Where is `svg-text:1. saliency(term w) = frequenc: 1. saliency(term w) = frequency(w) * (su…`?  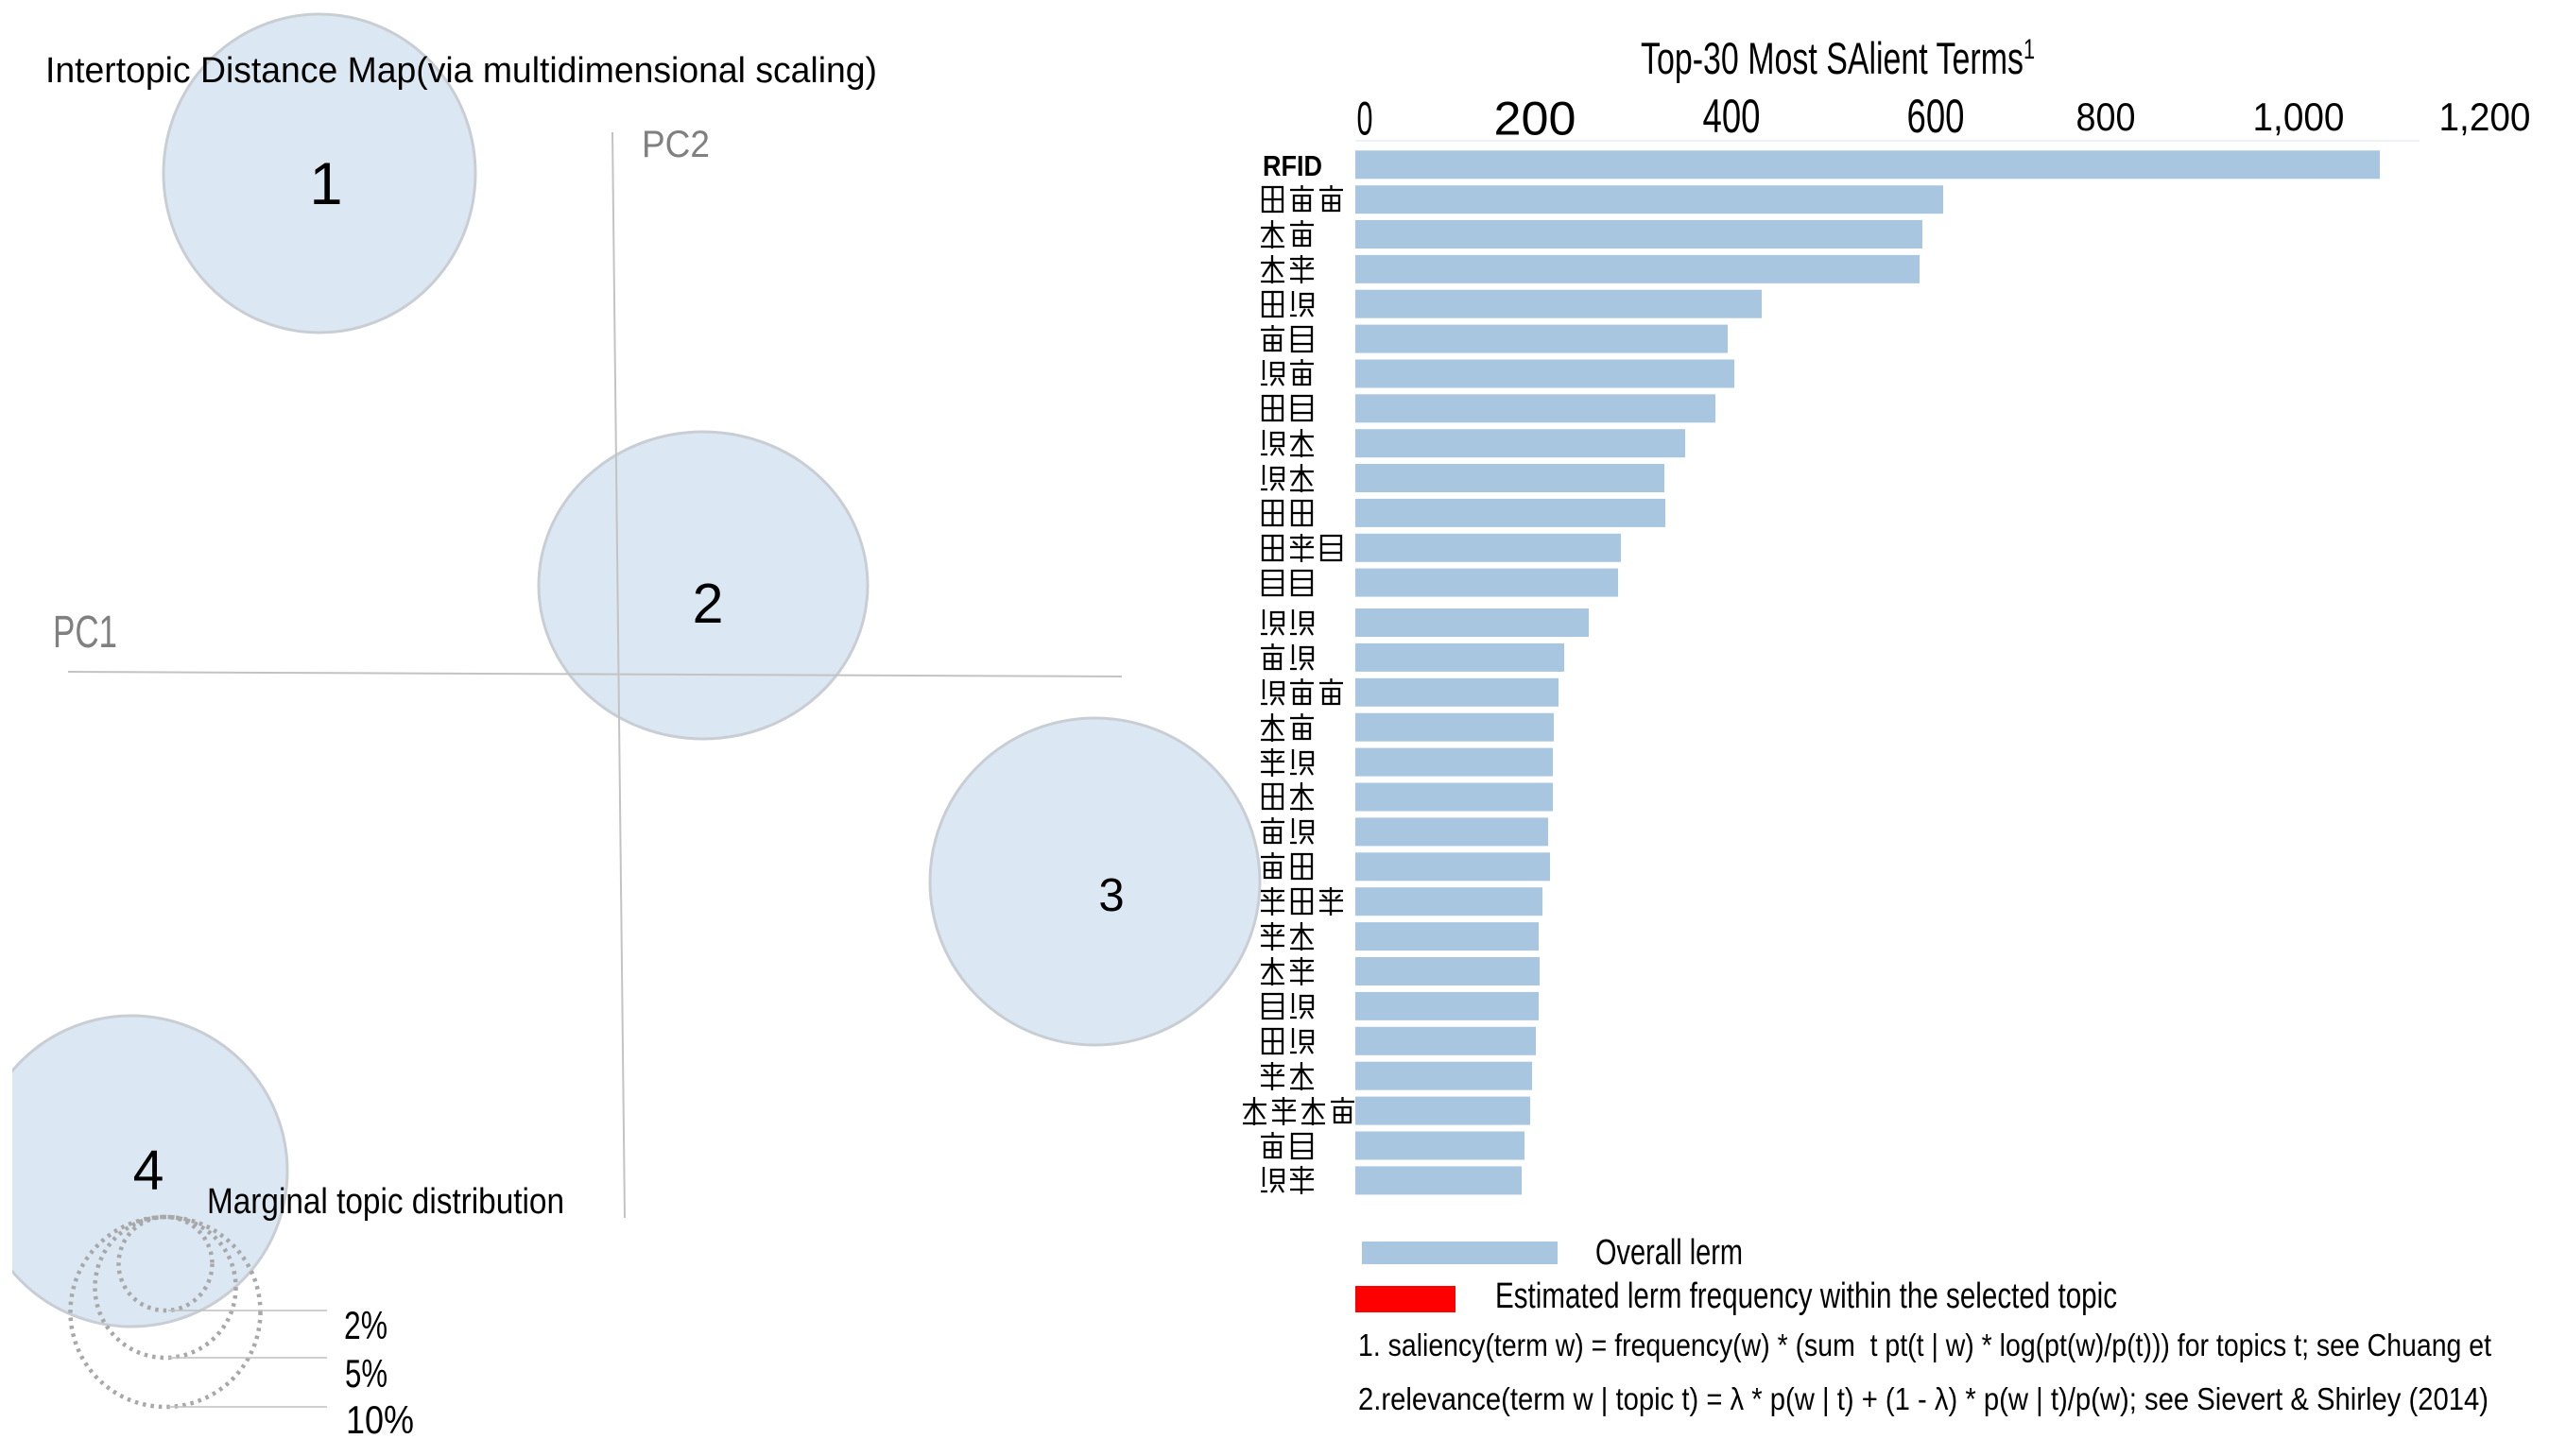 svg-text:1. saliency(term w) = frequenc: 1. saliency(term w) = frequency(w) * (su… is located at coordinates (1924, 1345).